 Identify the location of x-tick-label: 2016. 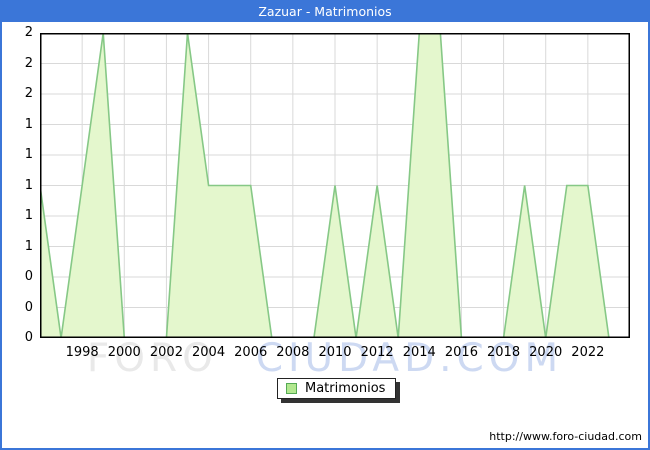
(461, 352).